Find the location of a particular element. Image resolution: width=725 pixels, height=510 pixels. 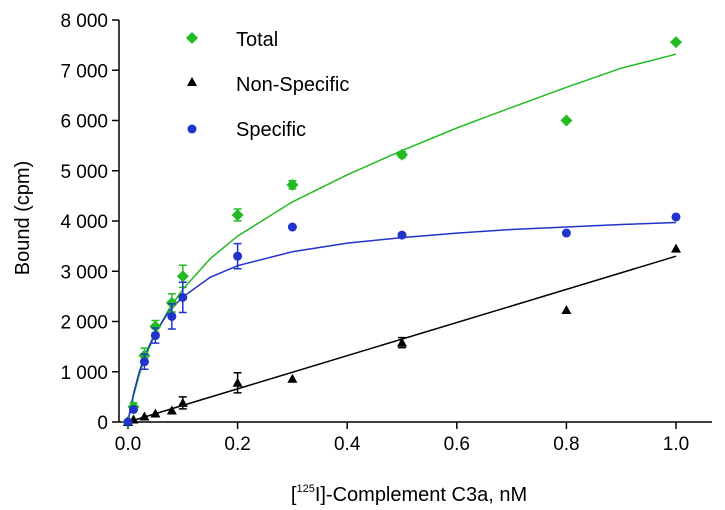

x-axis-title: [125I]-Complement C3a, nM is located at coordinates (409, 494).